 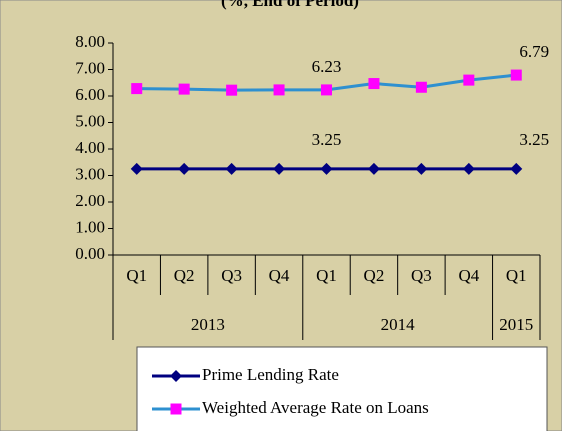 What do you see at coordinates (90, 94) in the screenshot?
I see `y-tick-label: 6.00` at bounding box center [90, 94].